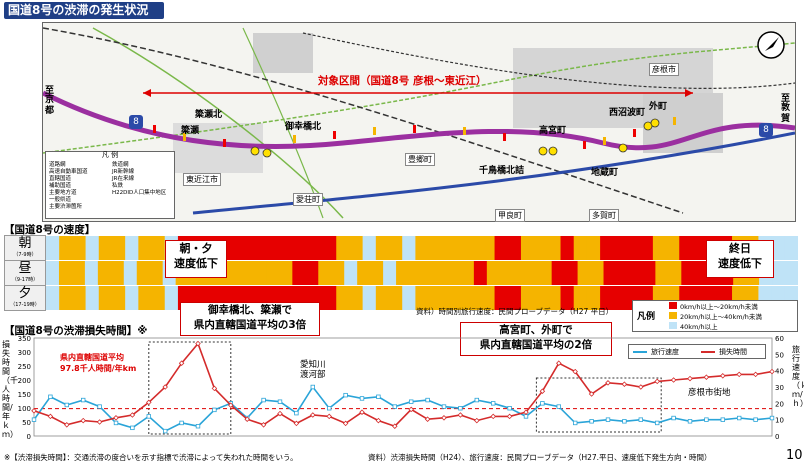 The width and height of the screenshot is (804, 466). What do you see at coordinates (794, 455) in the screenshot?
I see `page-number: 10` at bounding box center [794, 455].